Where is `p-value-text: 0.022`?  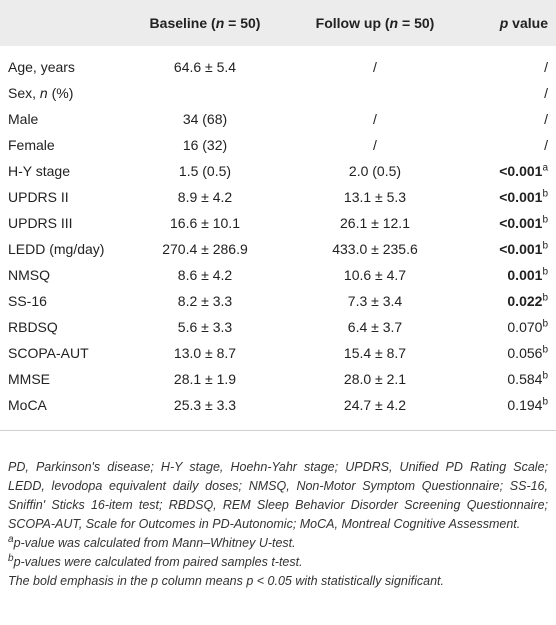
p-value-text: 0.022 is located at coordinates (525, 301).